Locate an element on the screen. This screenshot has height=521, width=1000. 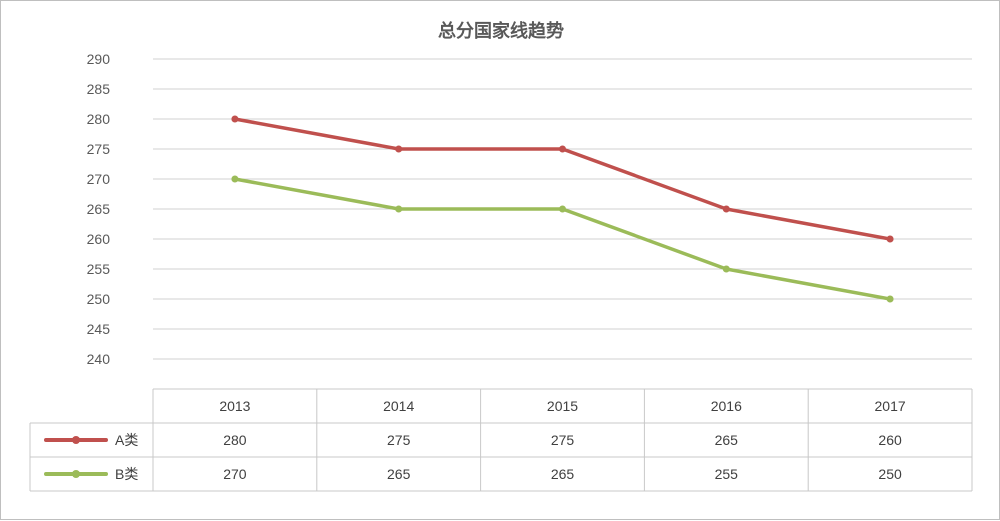
table-value: 280 is located at coordinates (235, 440).